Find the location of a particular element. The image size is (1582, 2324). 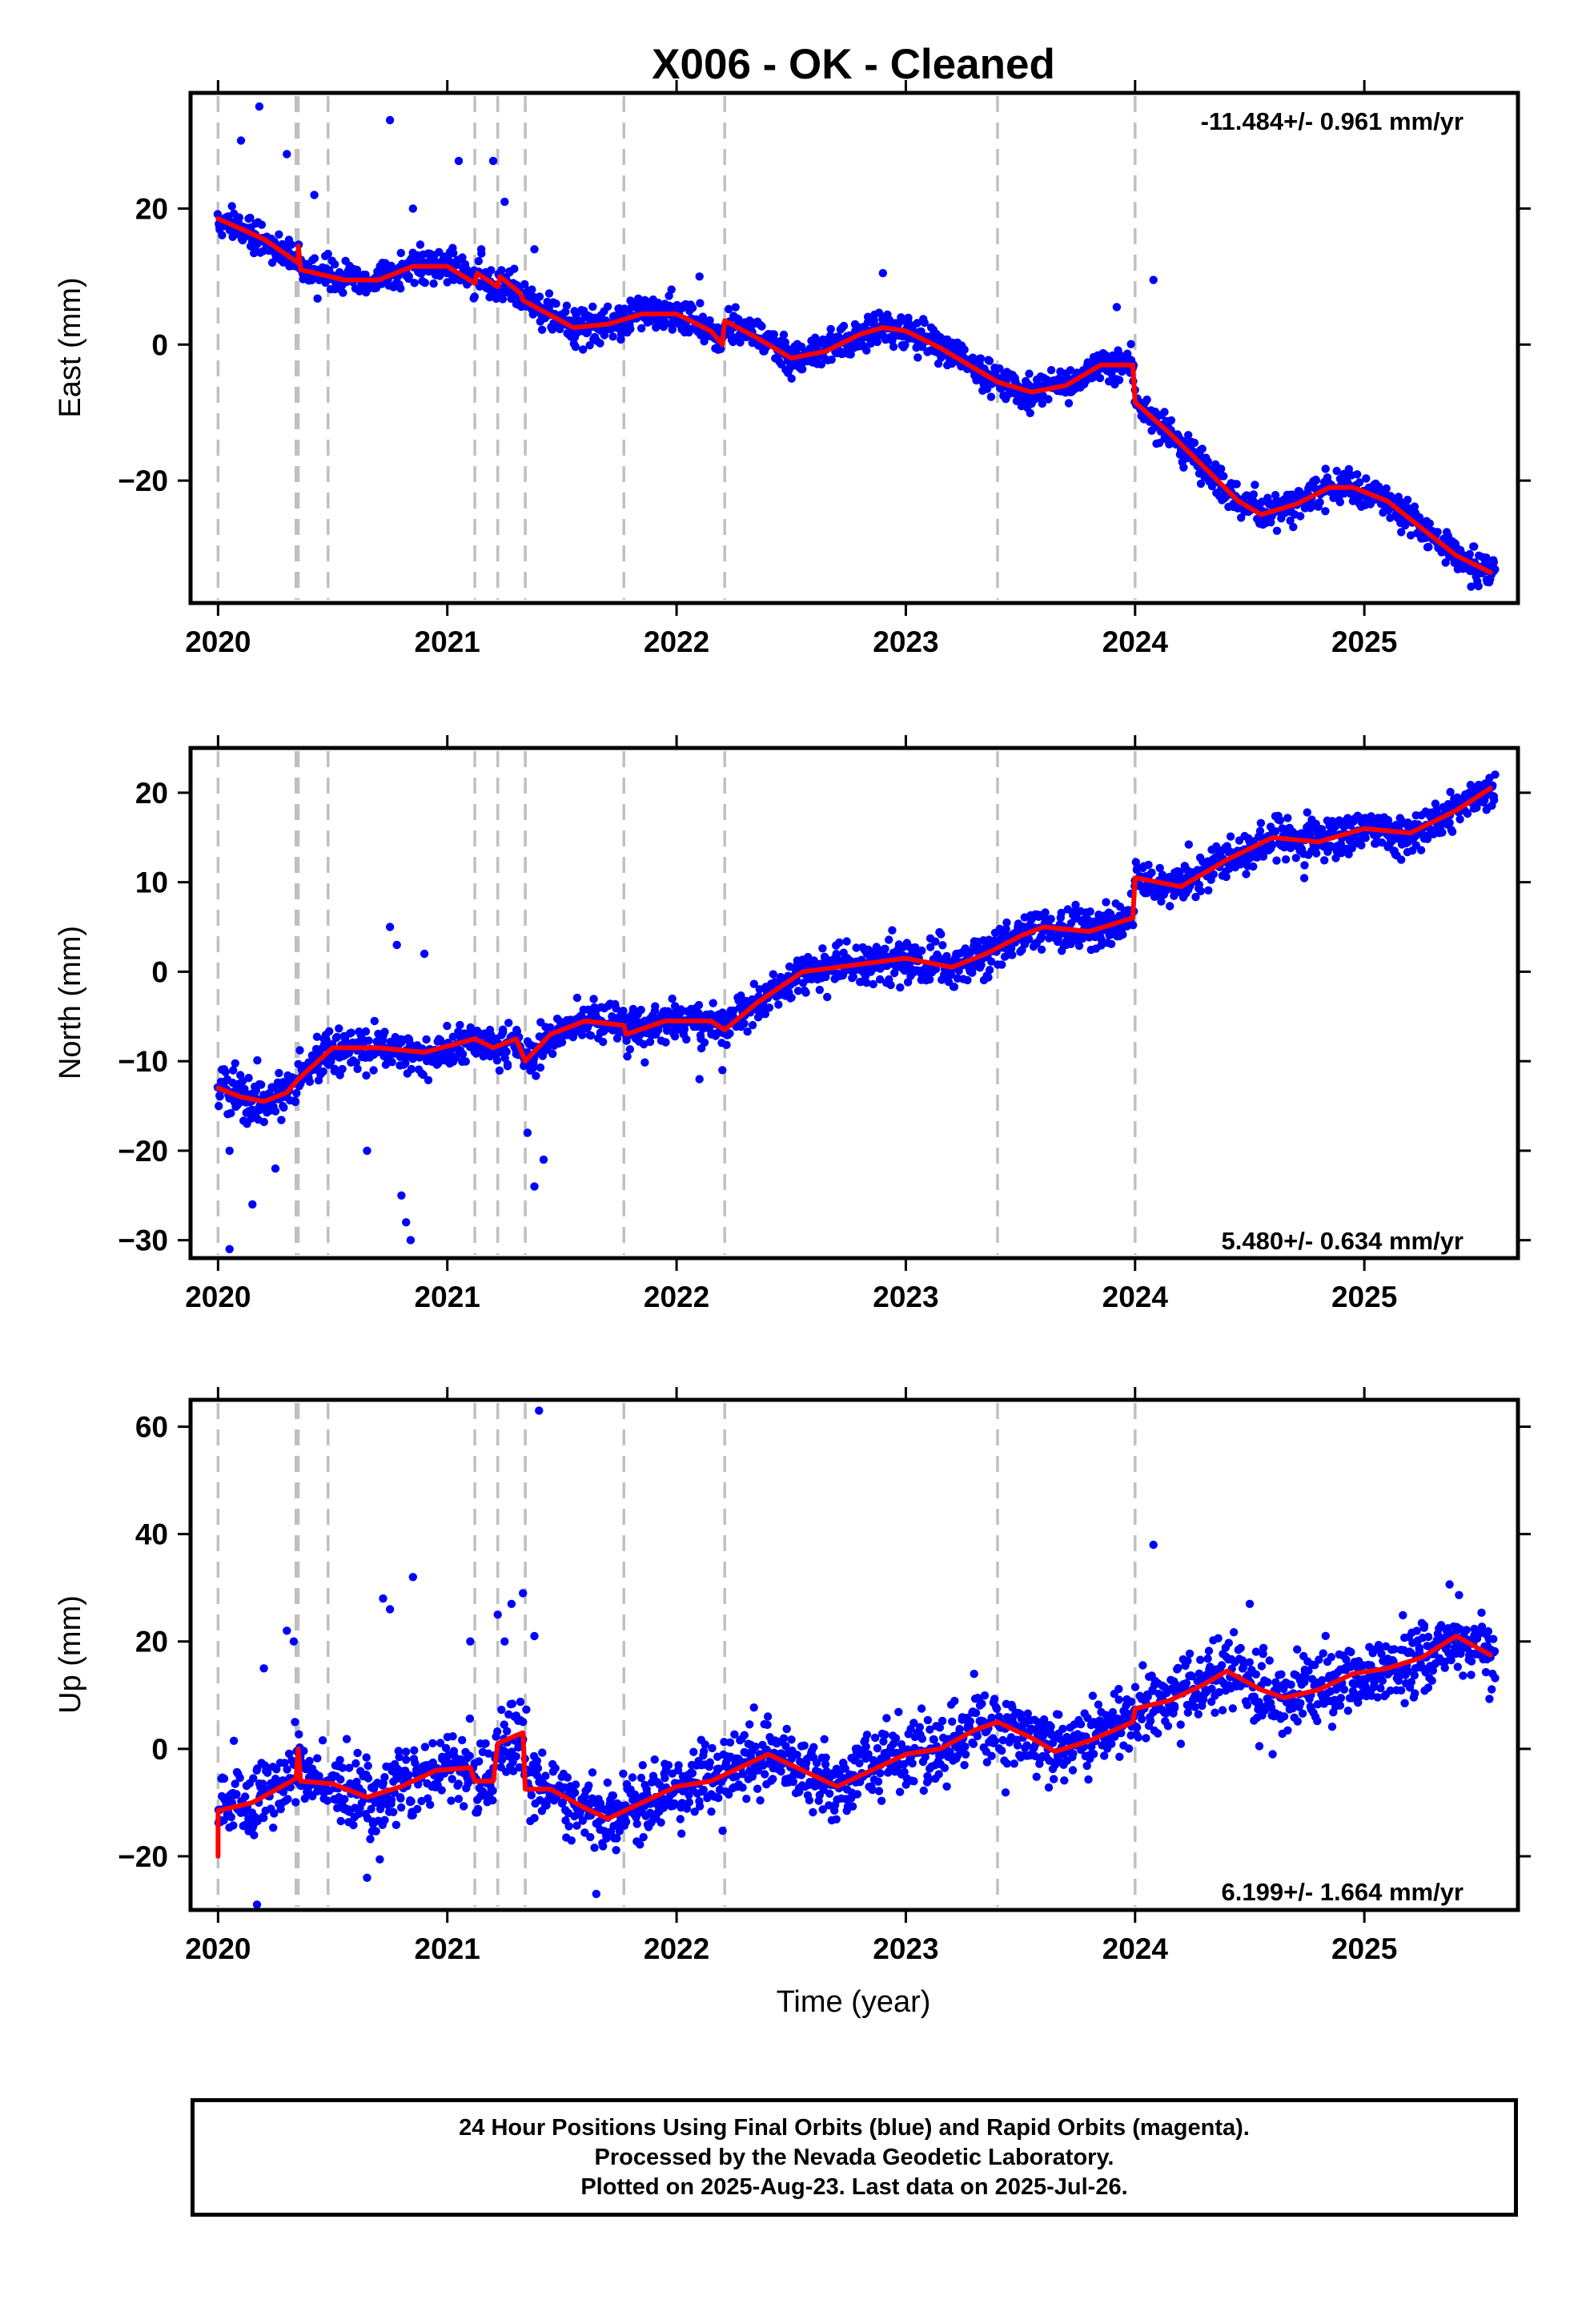

east-x-tick-label-2022: 2022 is located at coordinates (676, 641).